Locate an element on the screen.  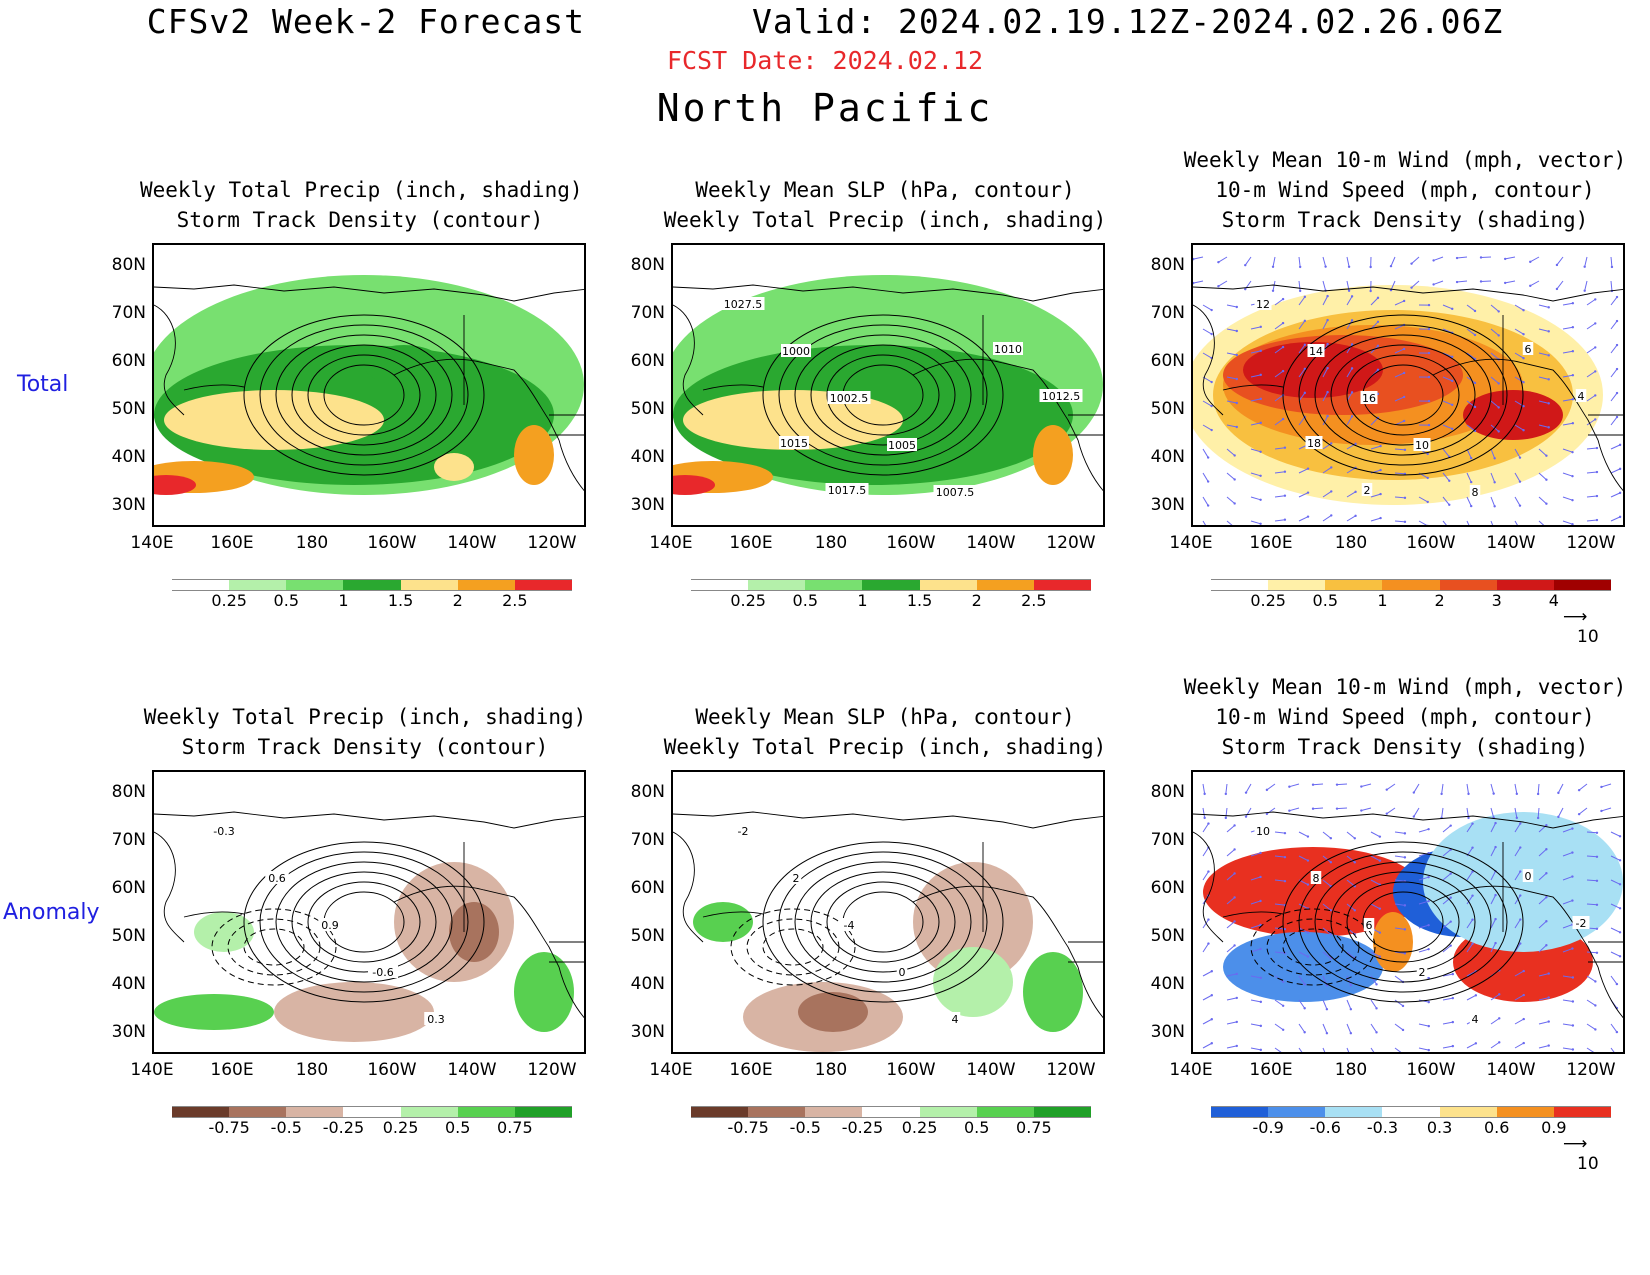
svg-text: 0 is located at coordinates (902, 972).